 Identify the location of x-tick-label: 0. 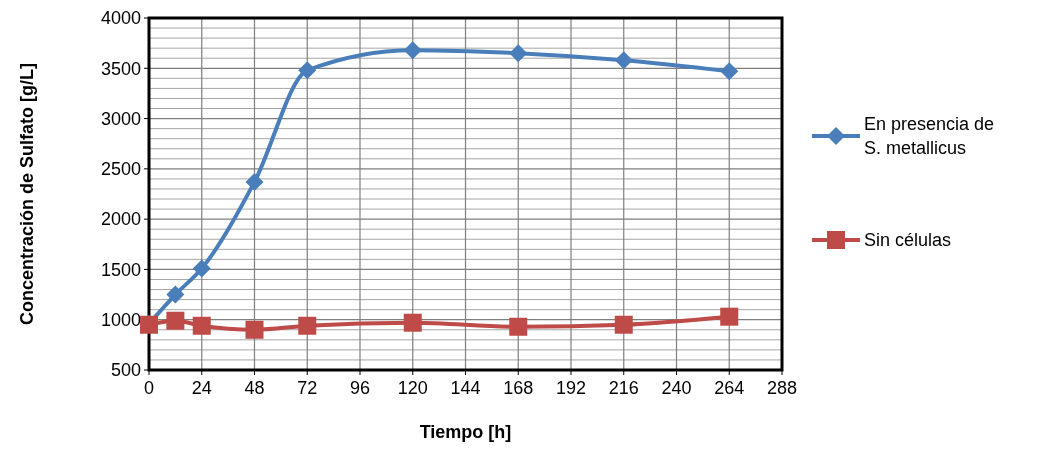
(149, 388).